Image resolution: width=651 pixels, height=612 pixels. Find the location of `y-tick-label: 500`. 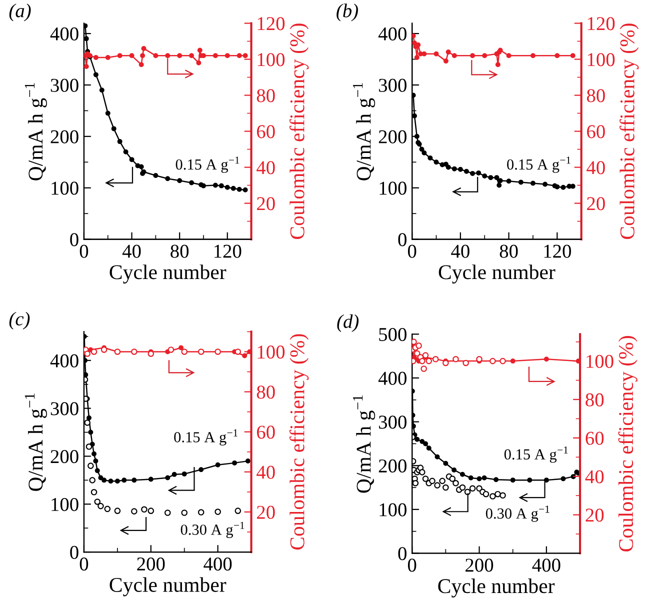

y-tick-label: 500 is located at coordinates (392, 335).